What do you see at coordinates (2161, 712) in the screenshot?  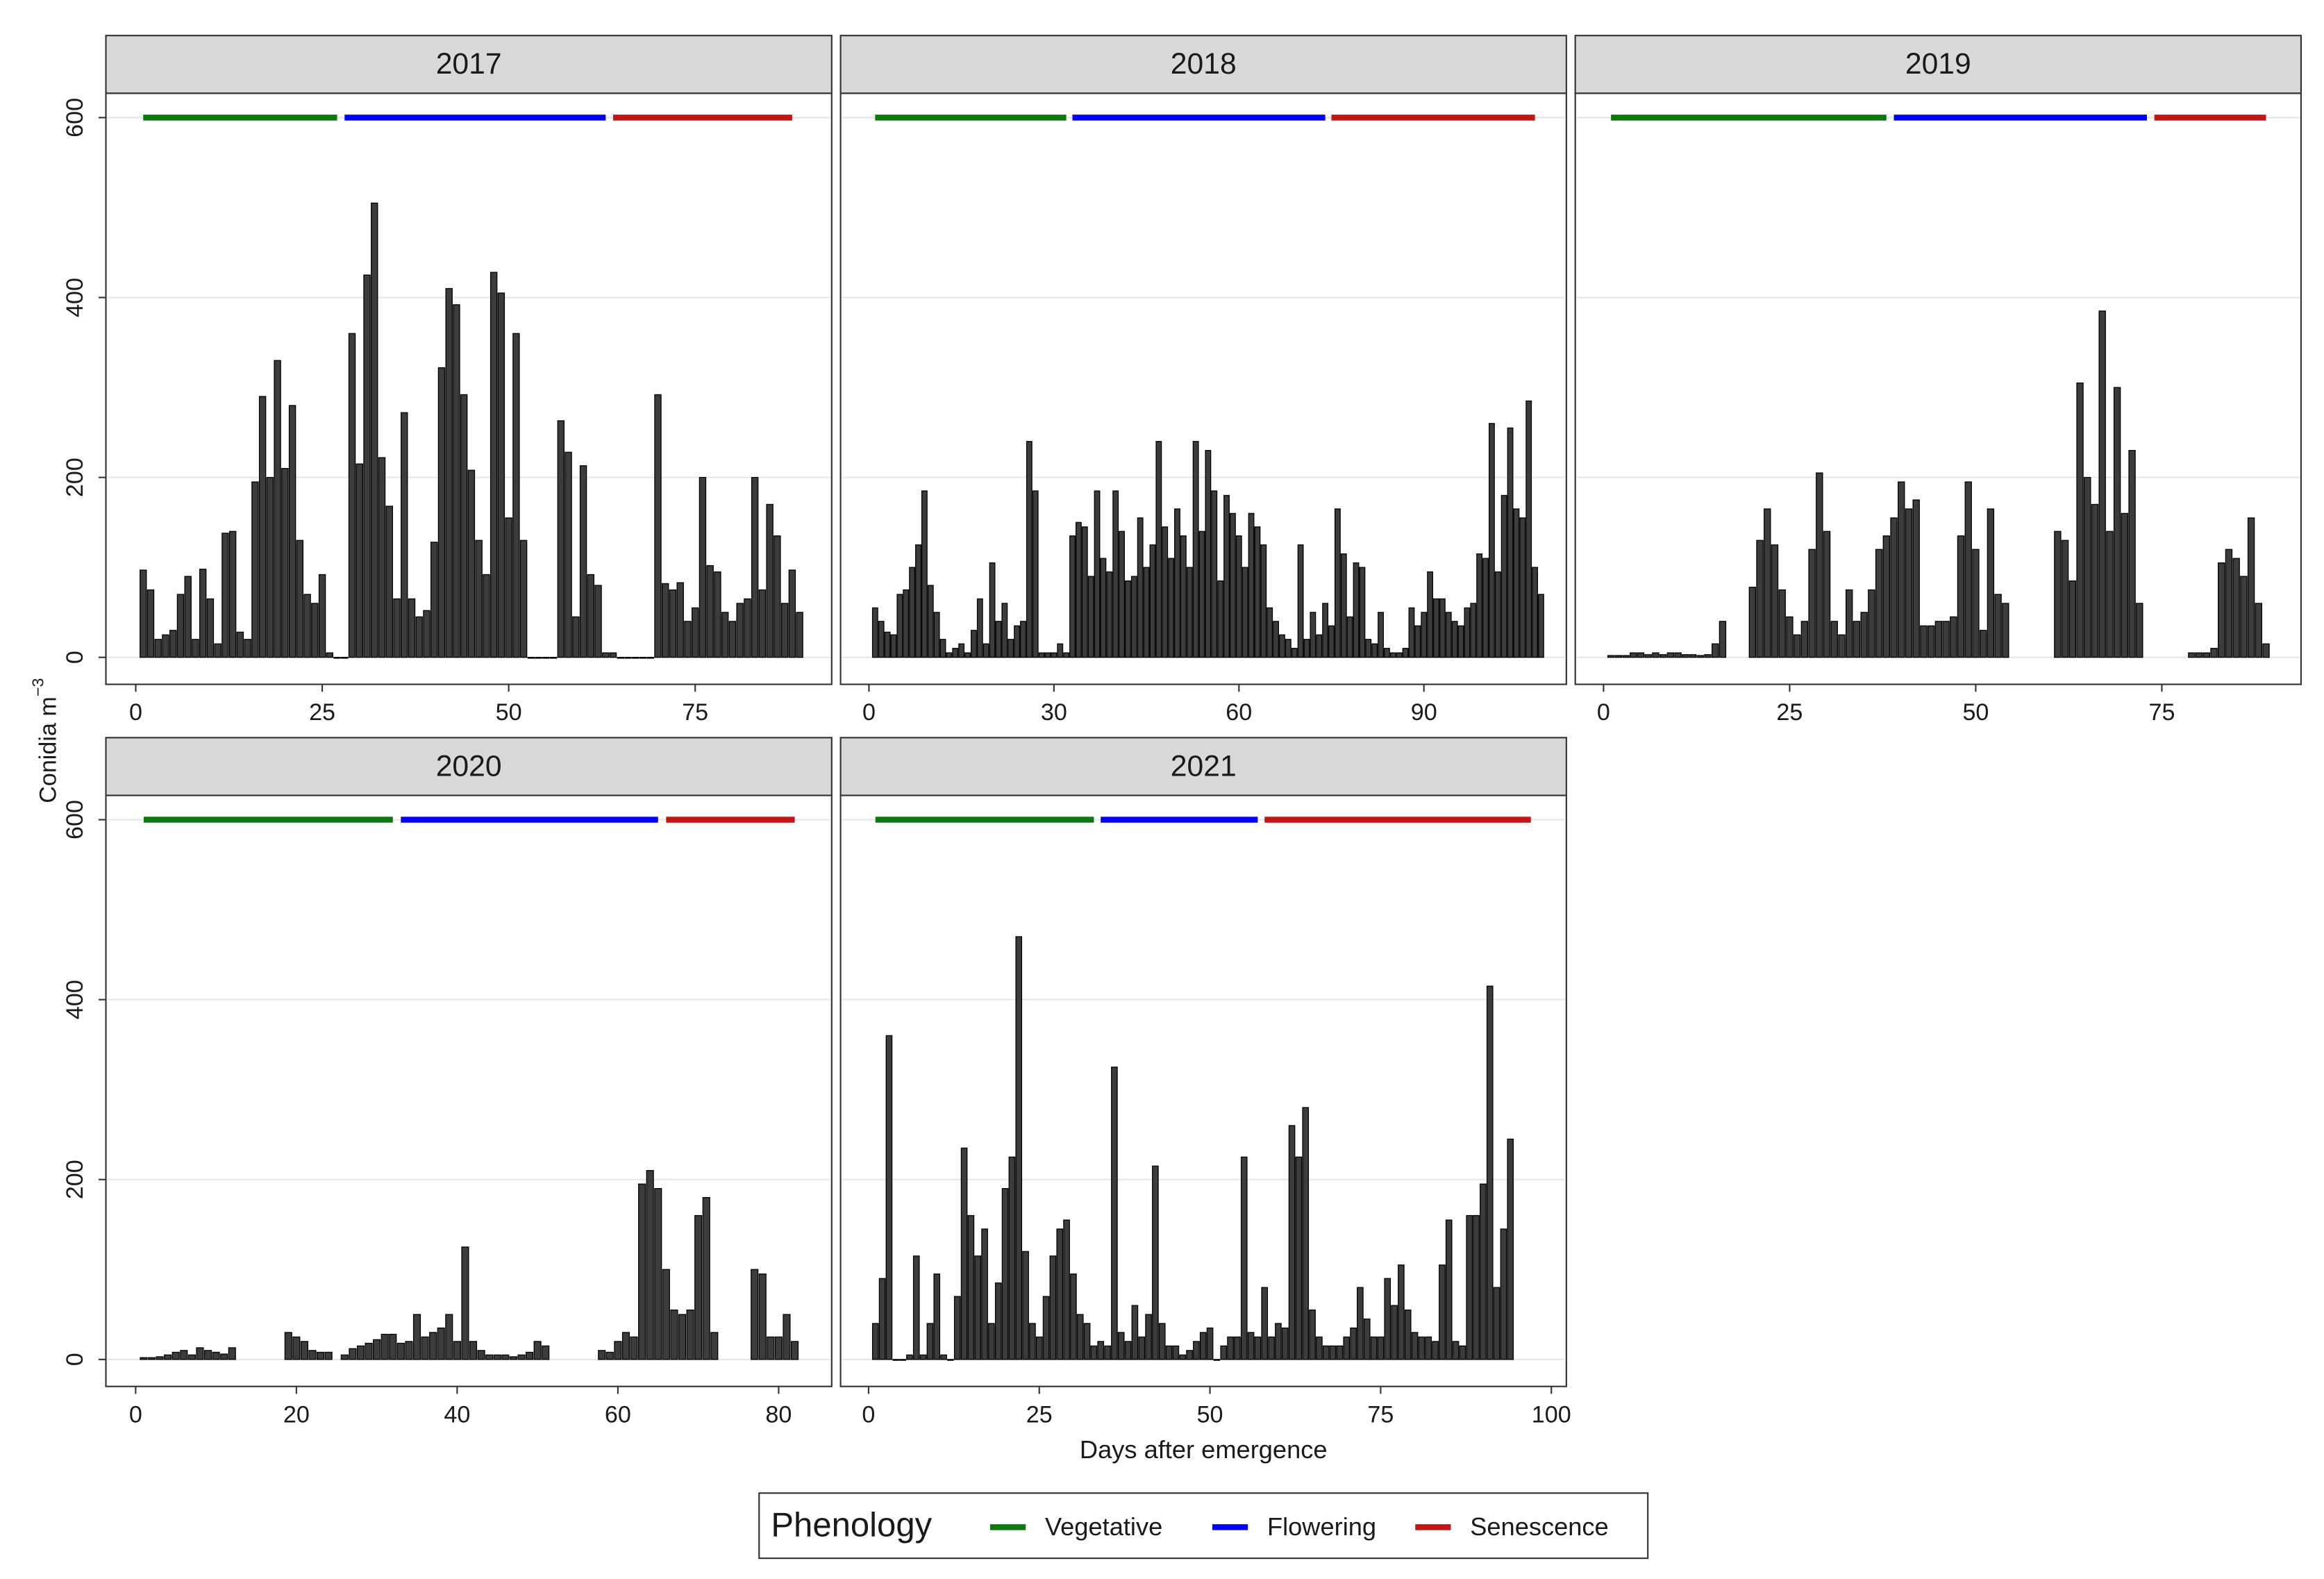 I see `x-tick-label: 75` at bounding box center [2161, 712].